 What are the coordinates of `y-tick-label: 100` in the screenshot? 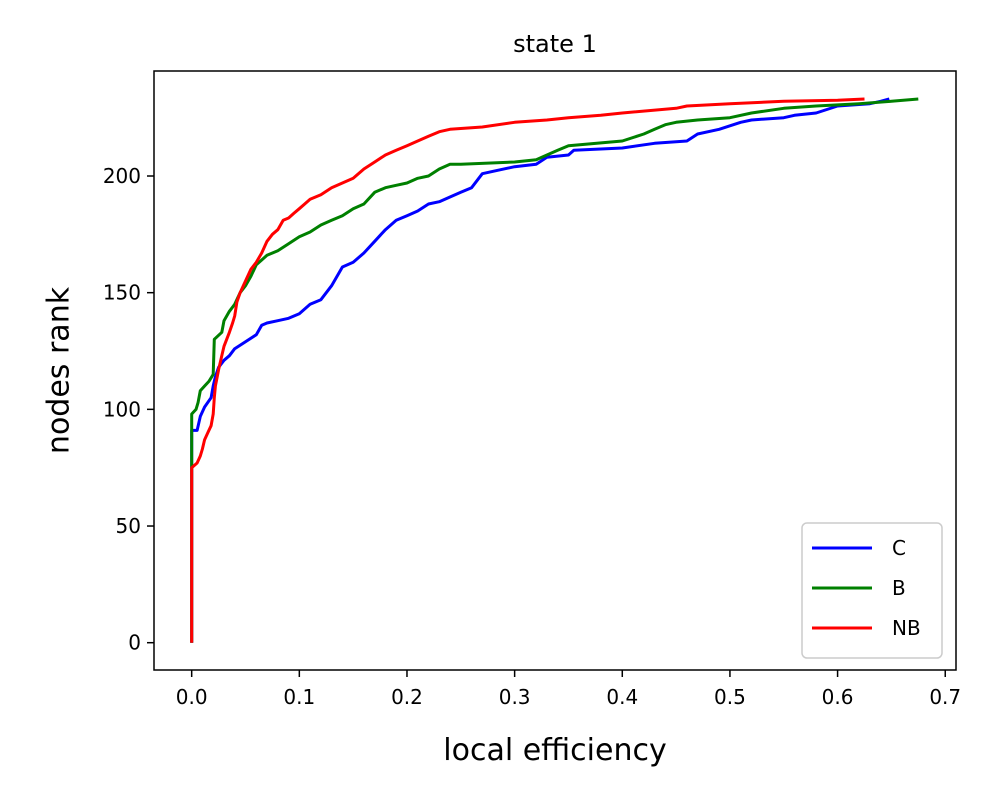 It's located at (122, 409).